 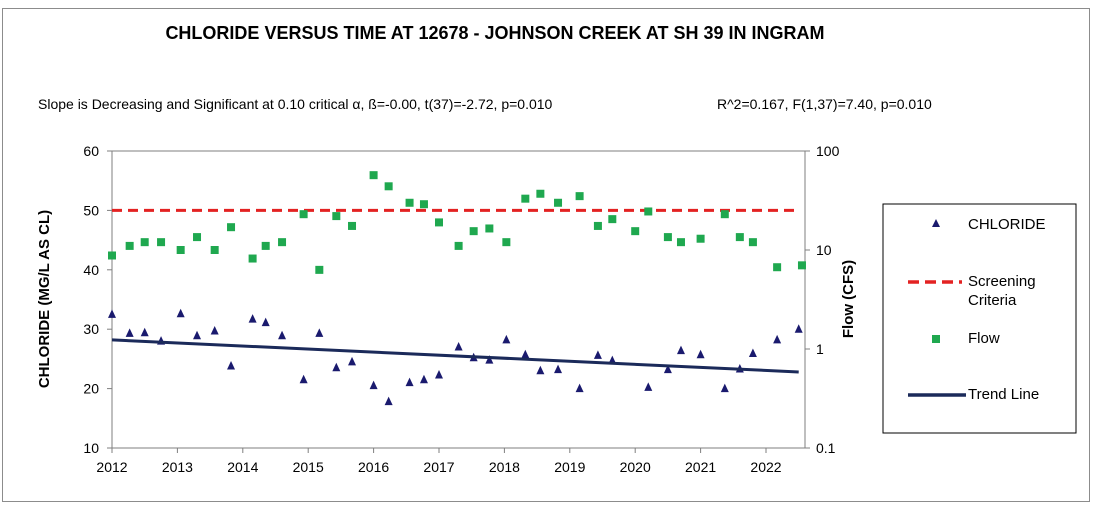 I want to click on chart-subtitle-regression: R^2=0.167, F(1,37)=7.40, p=0.010, so click(x=824, y=104).